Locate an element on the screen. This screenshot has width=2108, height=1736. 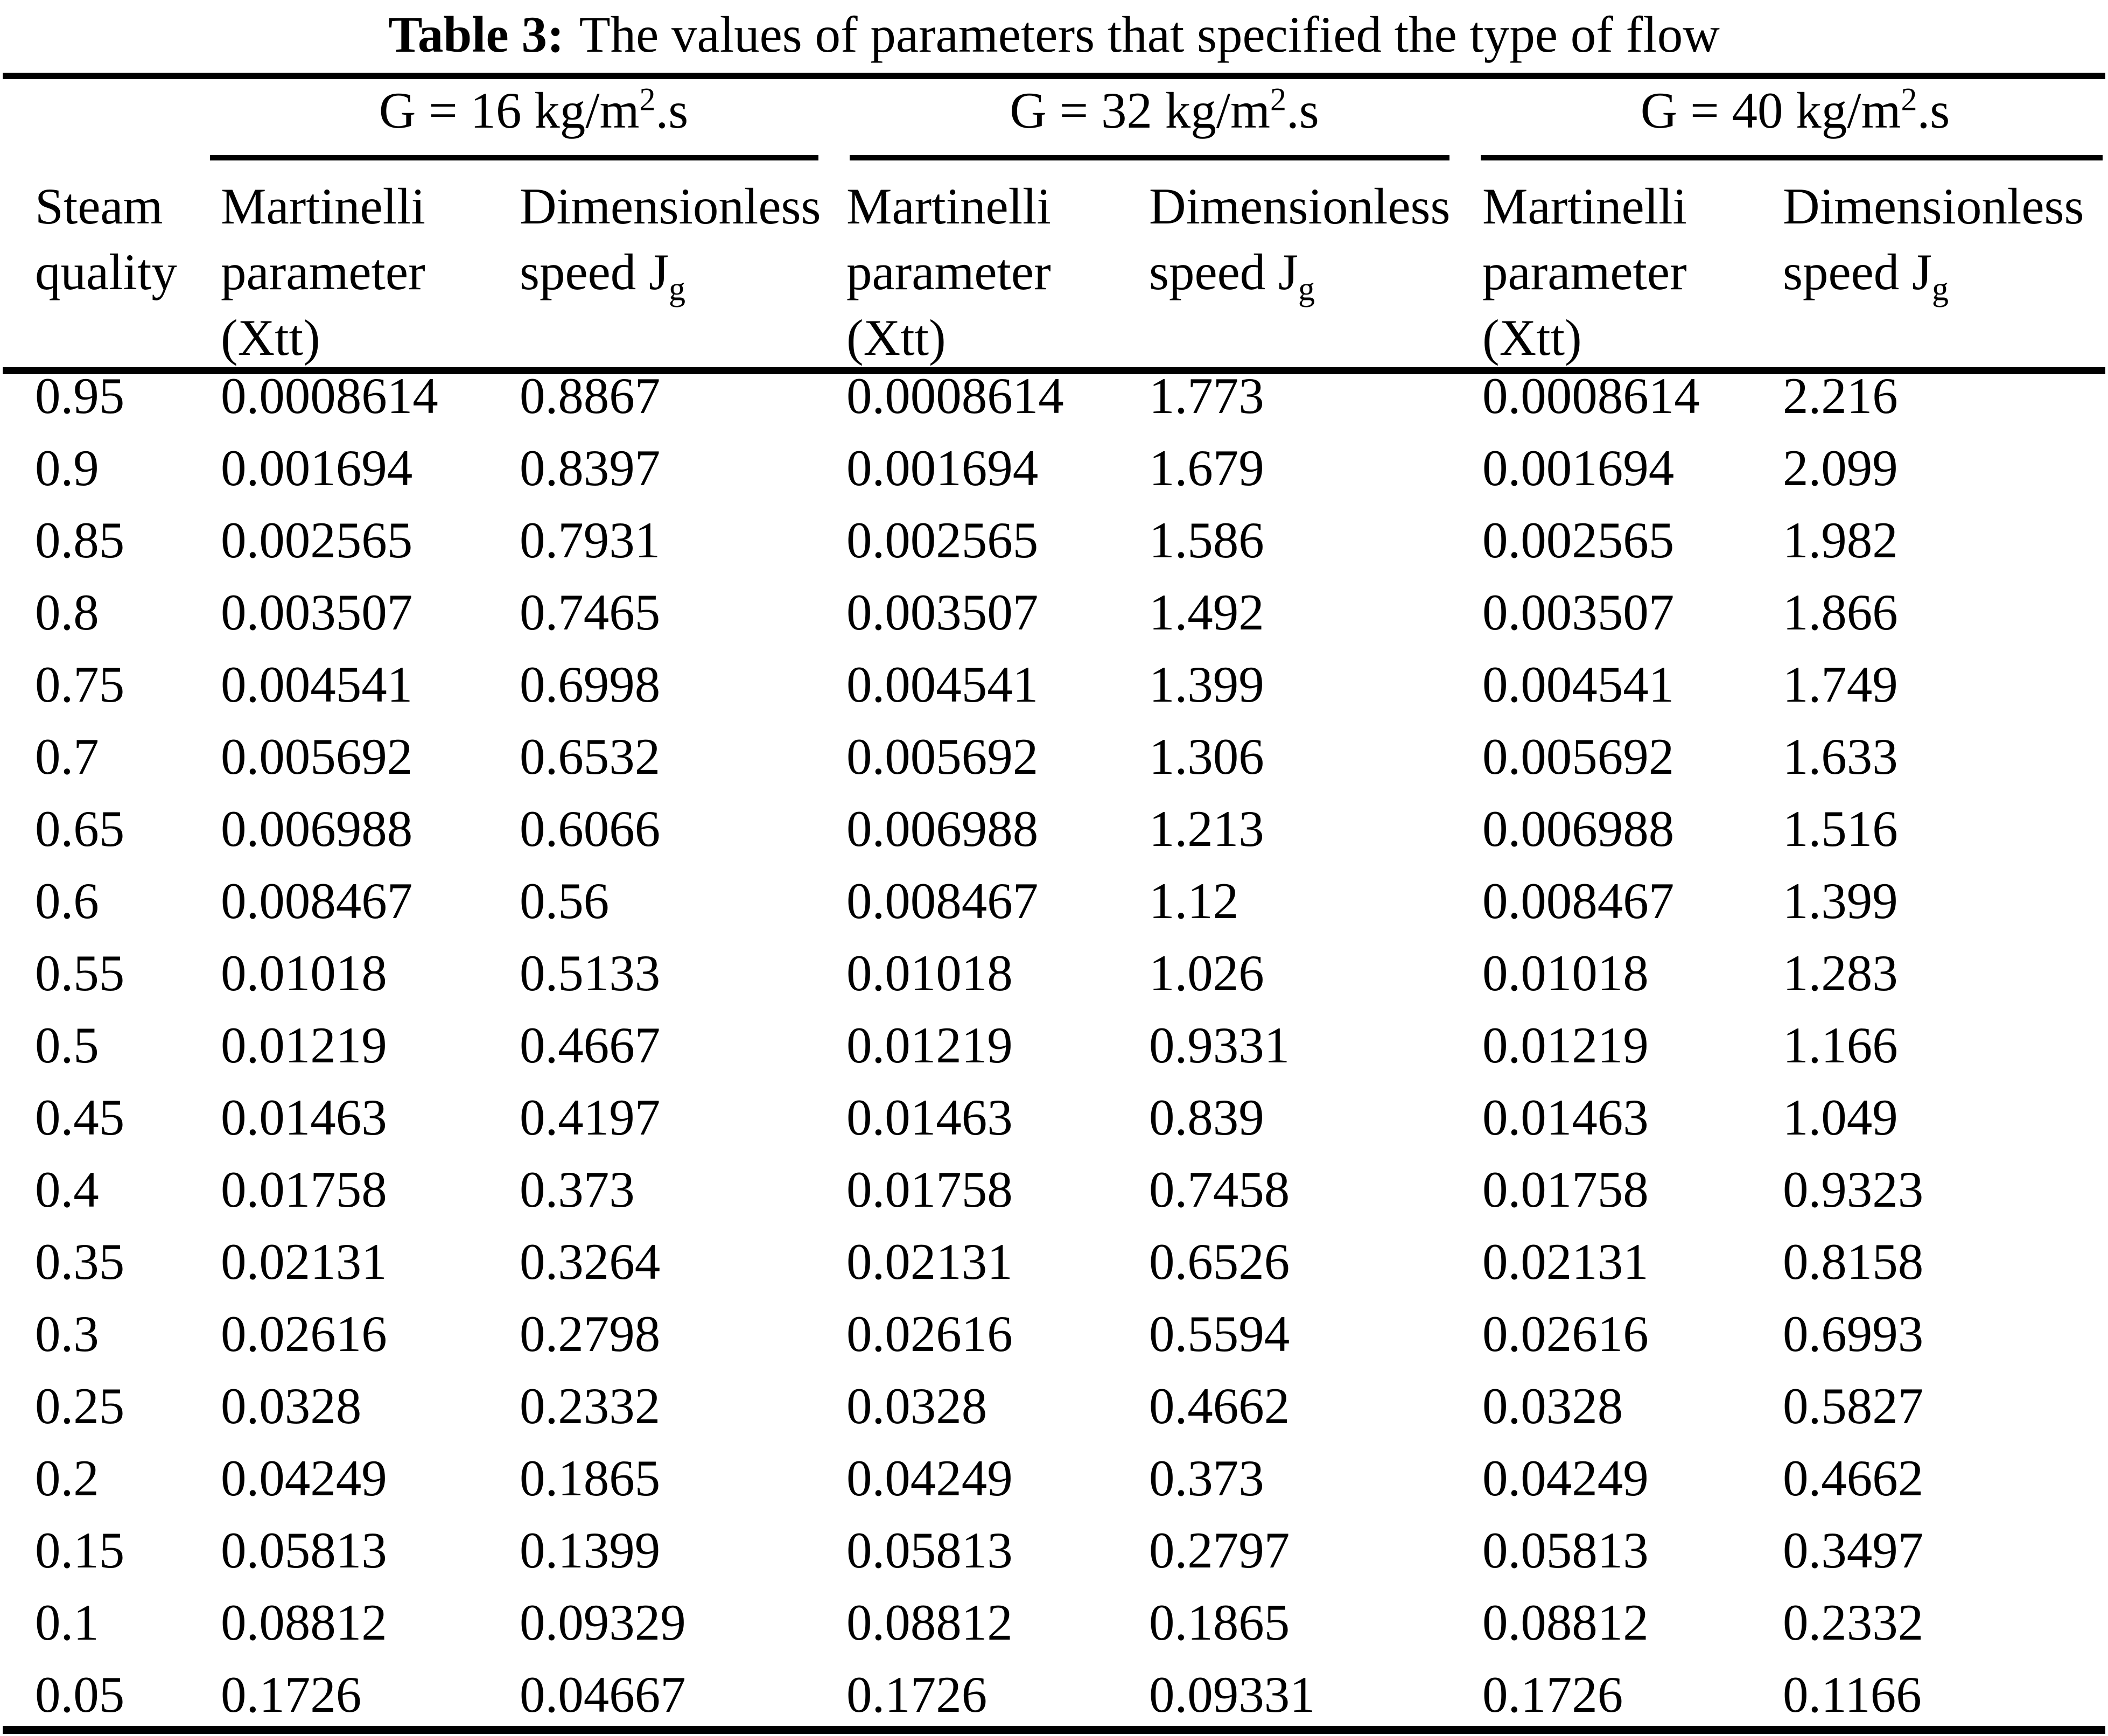
jg-value-g40: 0.3497 is located at coordinates (1853, 1550).